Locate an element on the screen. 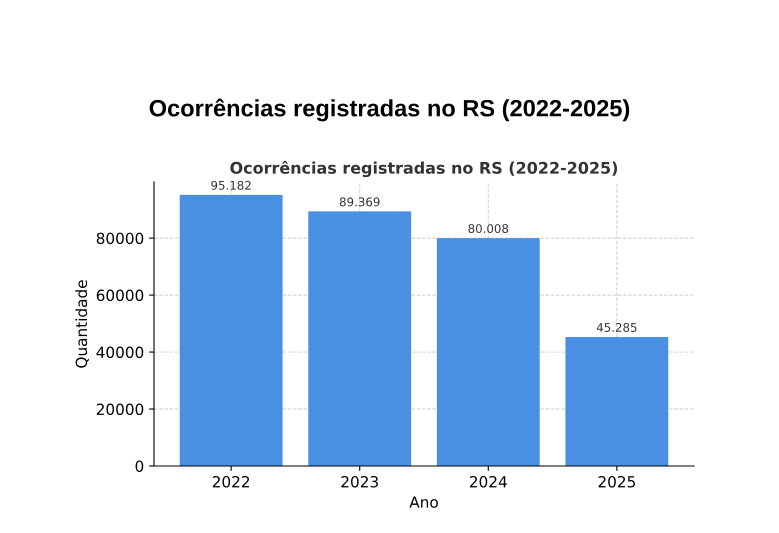 This screenshot has height=533, width=779. x-tick-label: 2023 is located at coordinates (359, 482).